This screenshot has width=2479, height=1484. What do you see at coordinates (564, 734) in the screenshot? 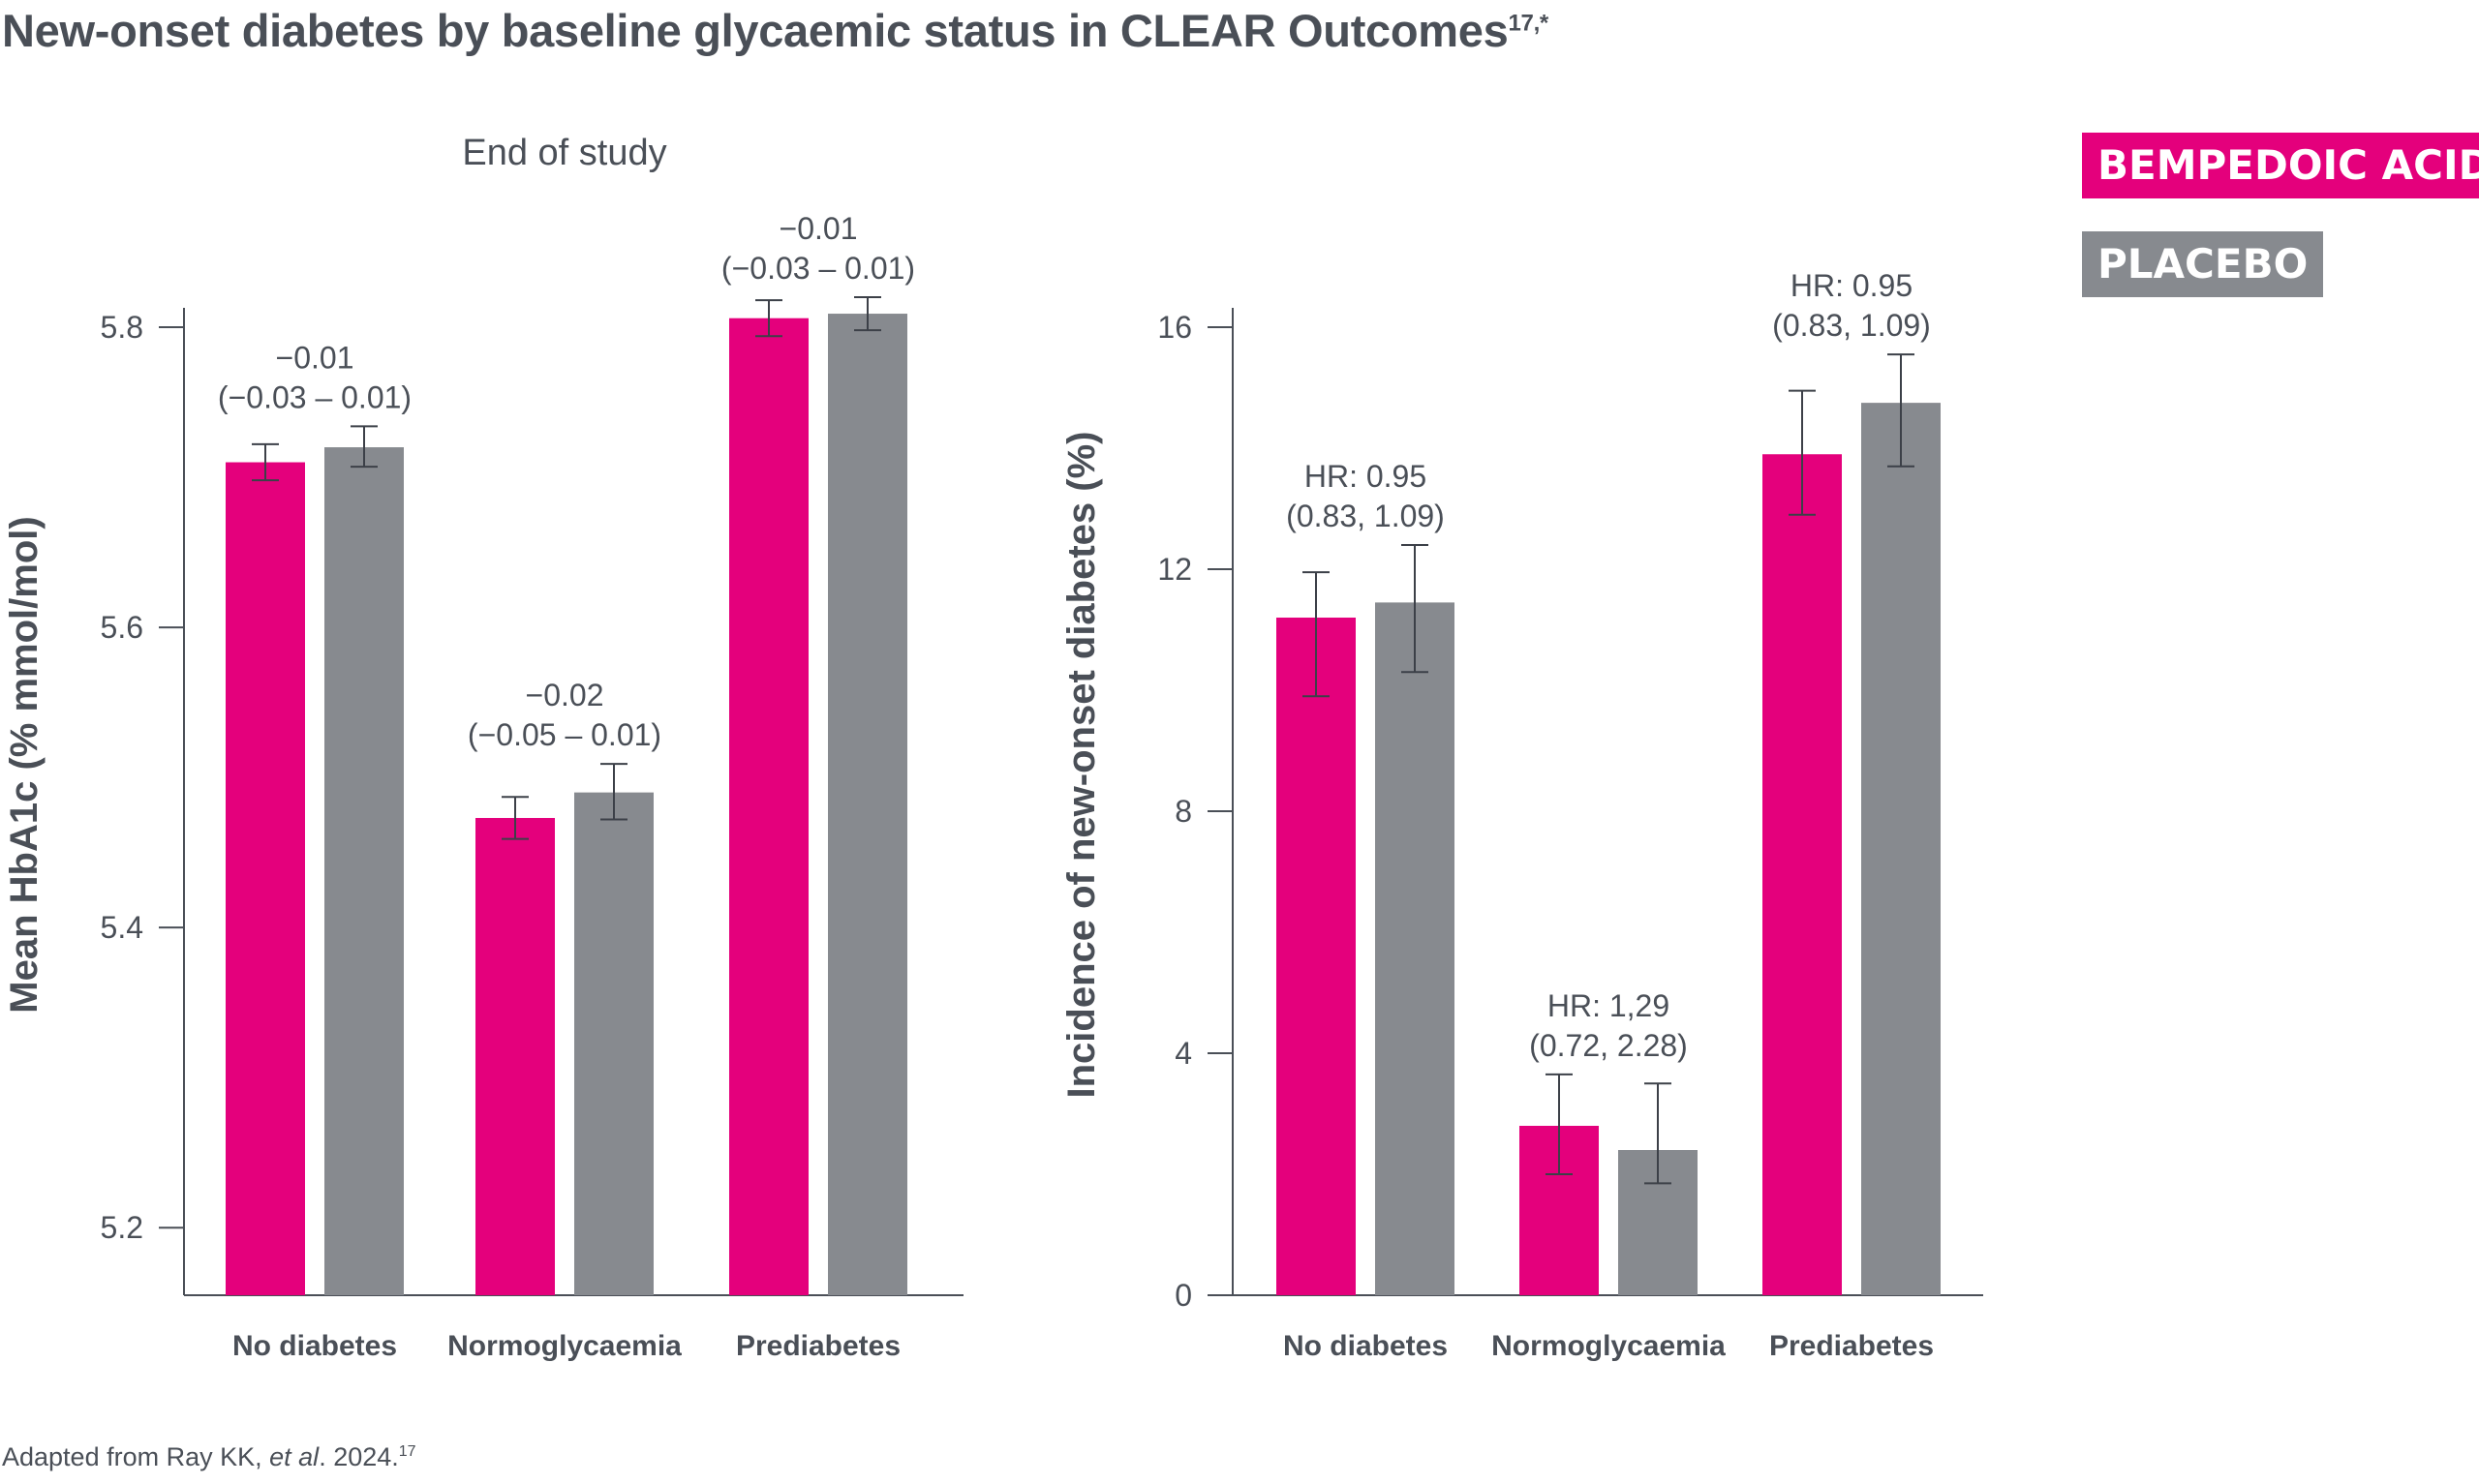
I see `annotation-line2: (−0.05 – 0.01)` at bounding box center [564, 734].